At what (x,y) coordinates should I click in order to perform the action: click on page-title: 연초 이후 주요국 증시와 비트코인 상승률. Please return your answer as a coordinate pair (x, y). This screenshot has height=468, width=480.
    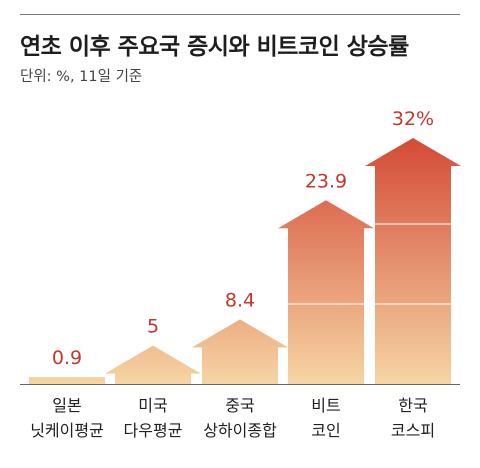
    Looking at the image, I should click on (214, 47).